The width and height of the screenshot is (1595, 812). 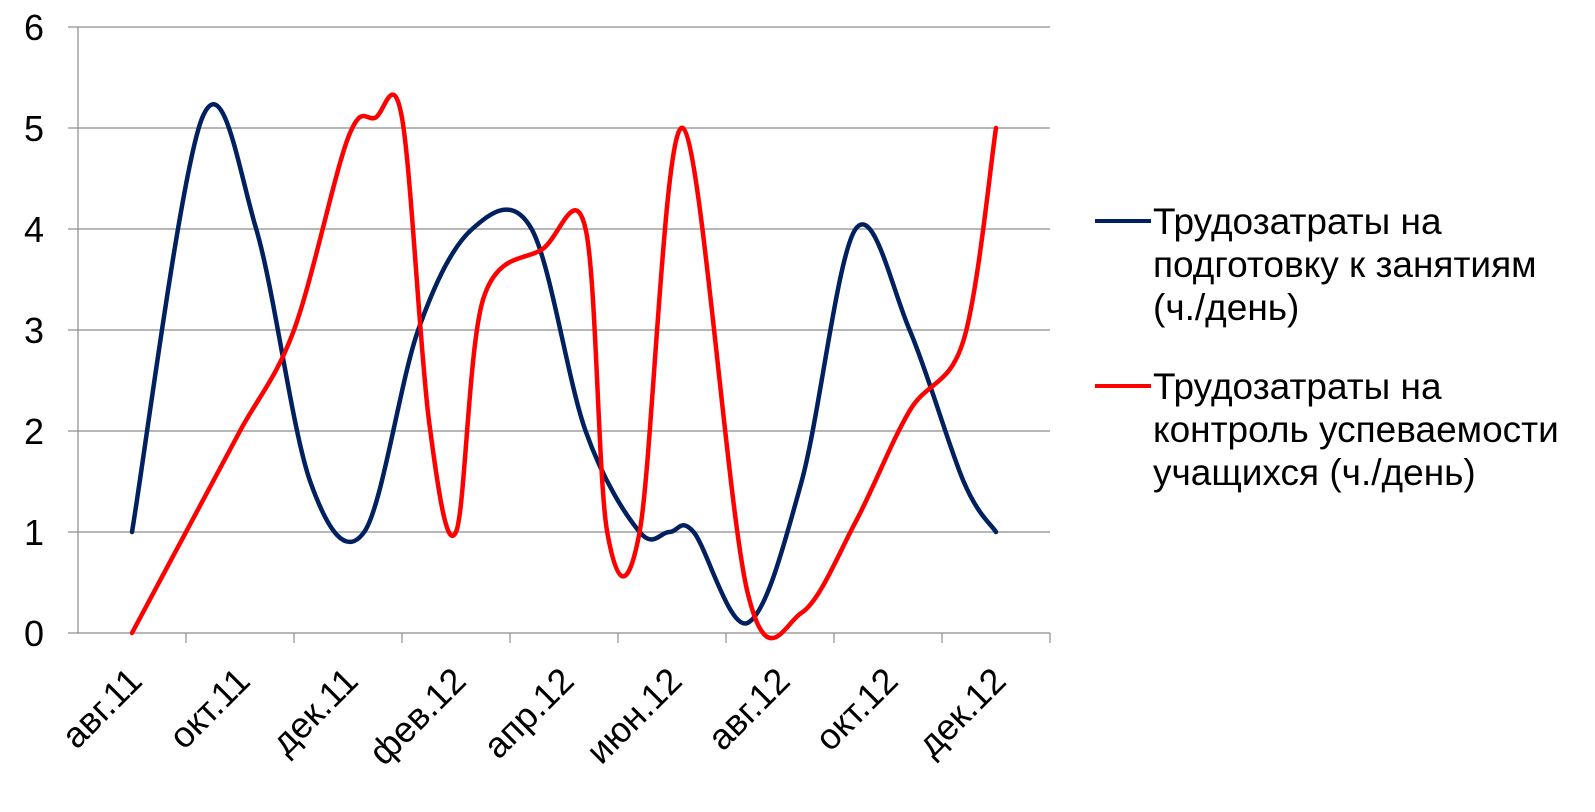 I want to click on x-tick-label-дек.12: дек.12, so click(x=961, y=712).